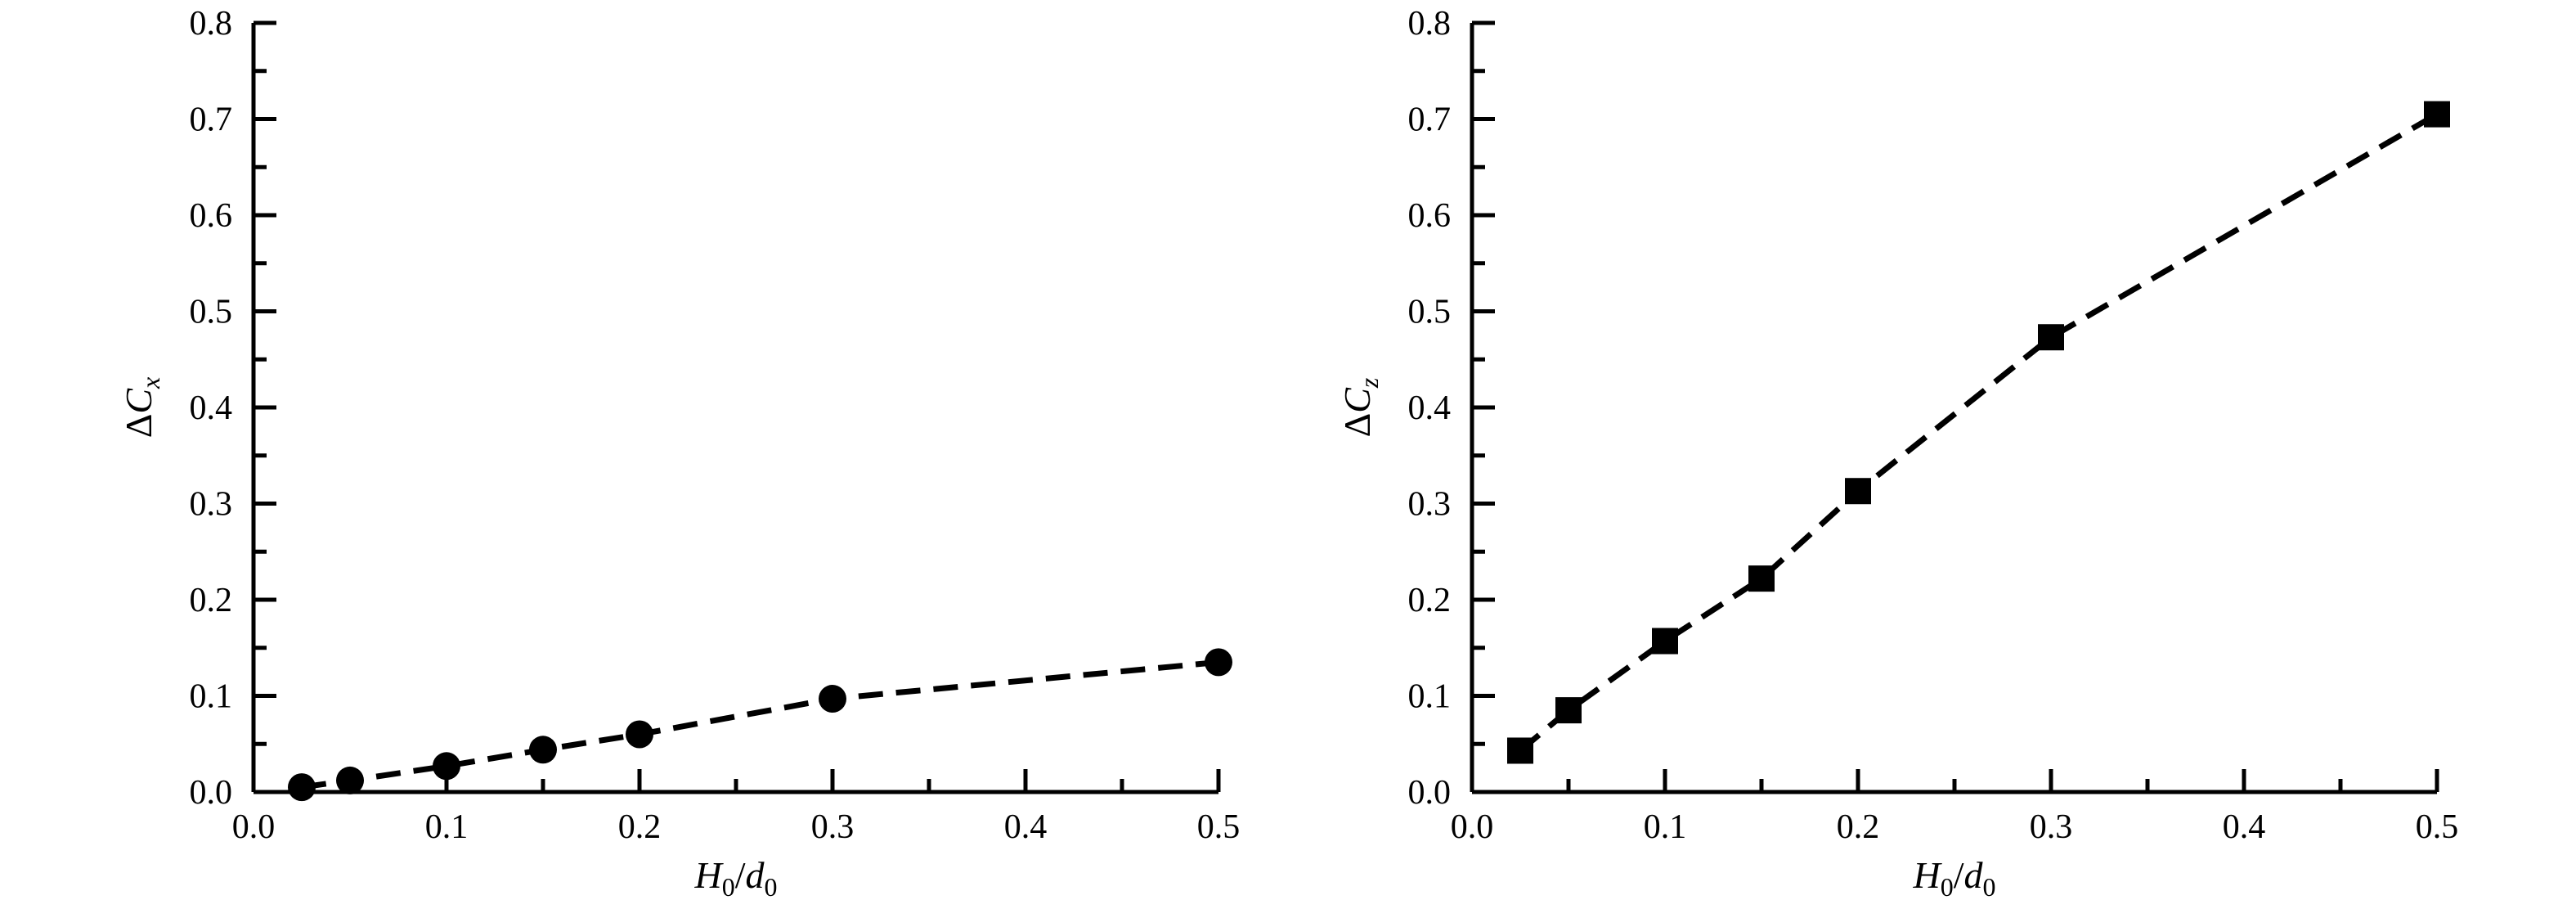 Image resolution: width=2576 pixels, height=909 pixels. Describe the element at coordinates (1360, 407) in the screenshot. I see `y-axis-label: ΔCz` at that location.